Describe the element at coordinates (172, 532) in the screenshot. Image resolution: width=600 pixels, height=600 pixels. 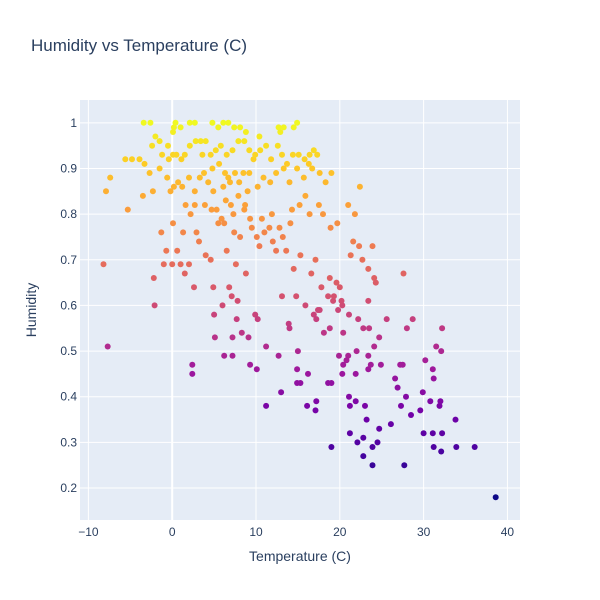
I see `x-tick-label: 0` at that location.